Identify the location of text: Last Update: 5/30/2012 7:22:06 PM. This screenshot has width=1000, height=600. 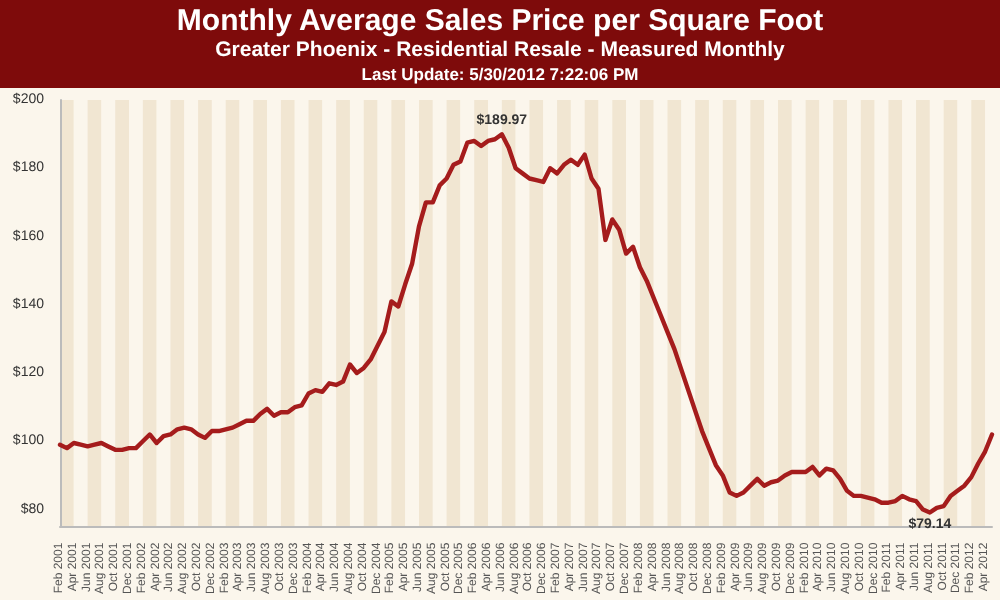
(500, 74).